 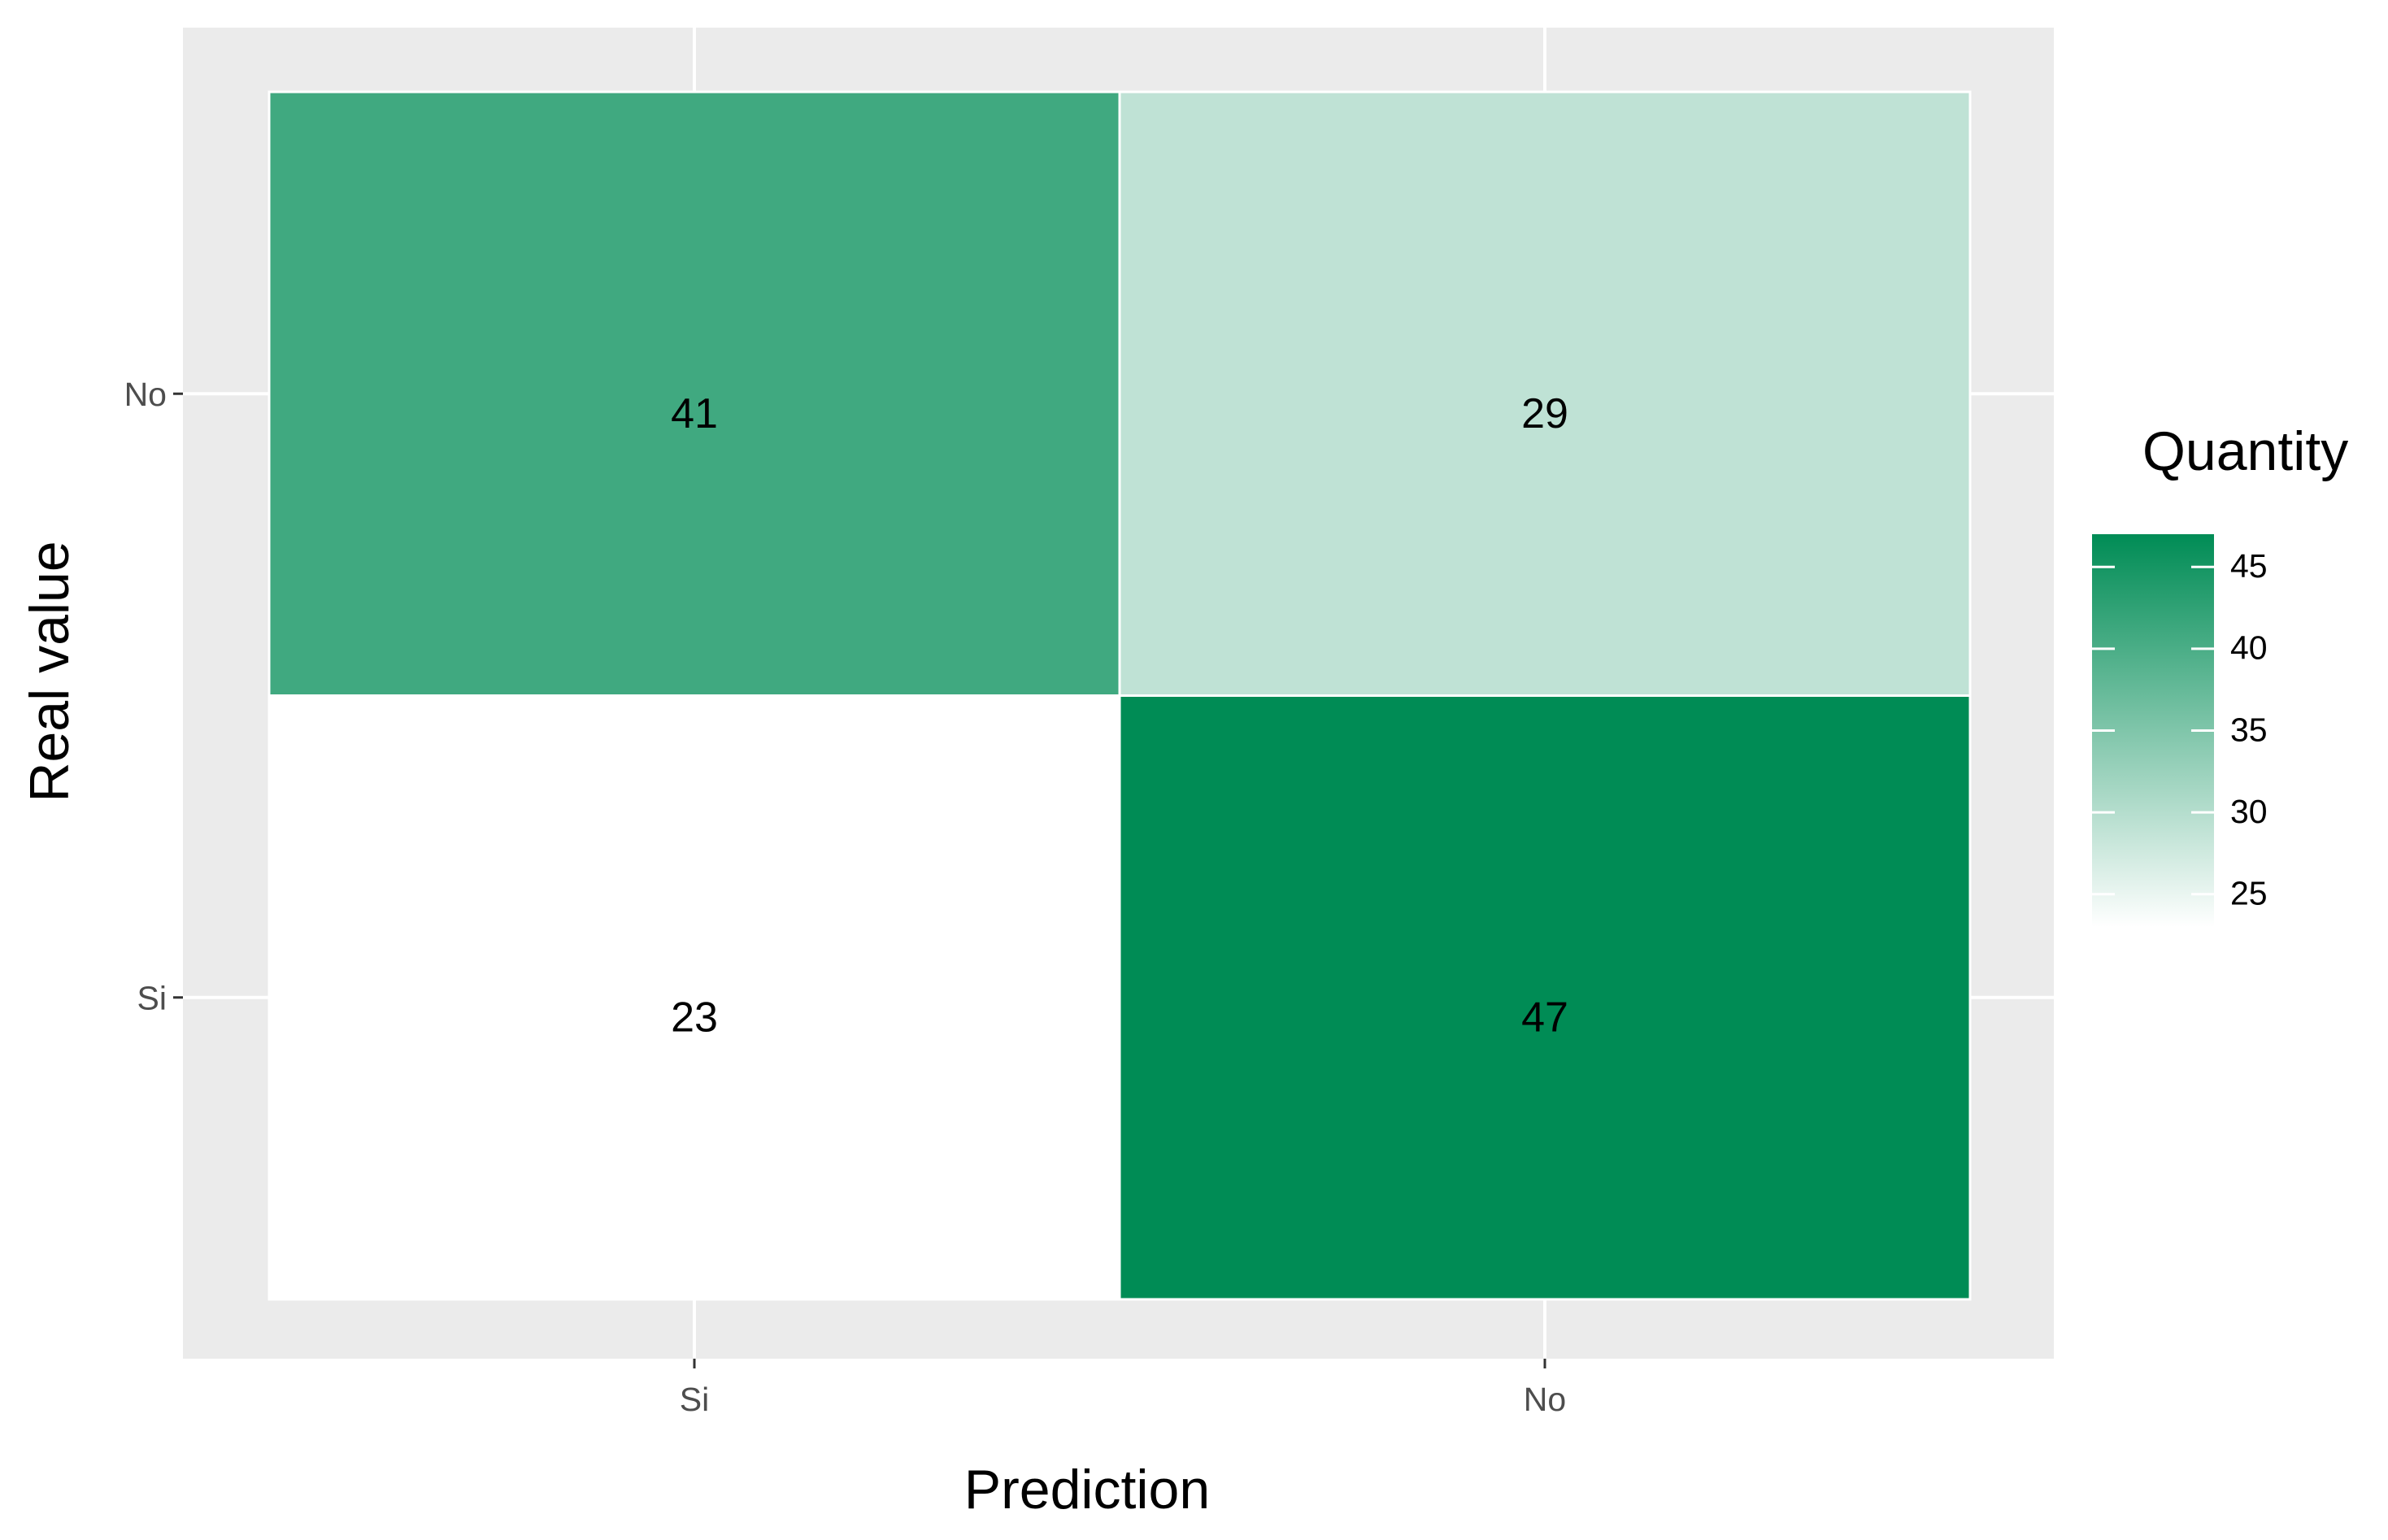 I want to click on cell-label: 29, so click(x=1544, y=413).